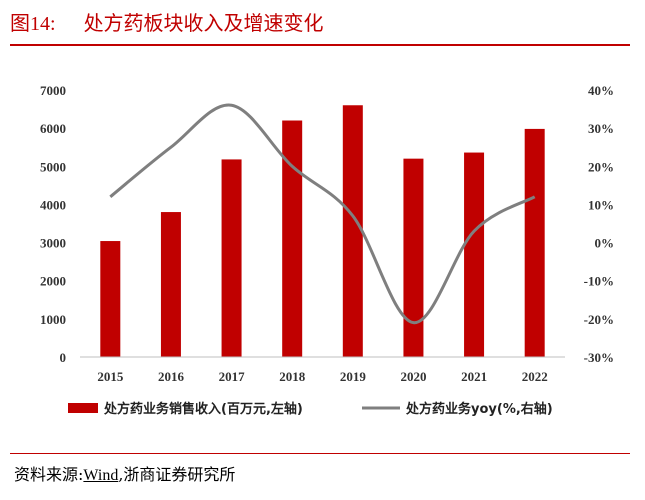 The width and height of the screenshot is (645, 500). Describe the element at coordinates (599, 319) in the screenshot. I see `y-right-tick-label: -20%` at that location.